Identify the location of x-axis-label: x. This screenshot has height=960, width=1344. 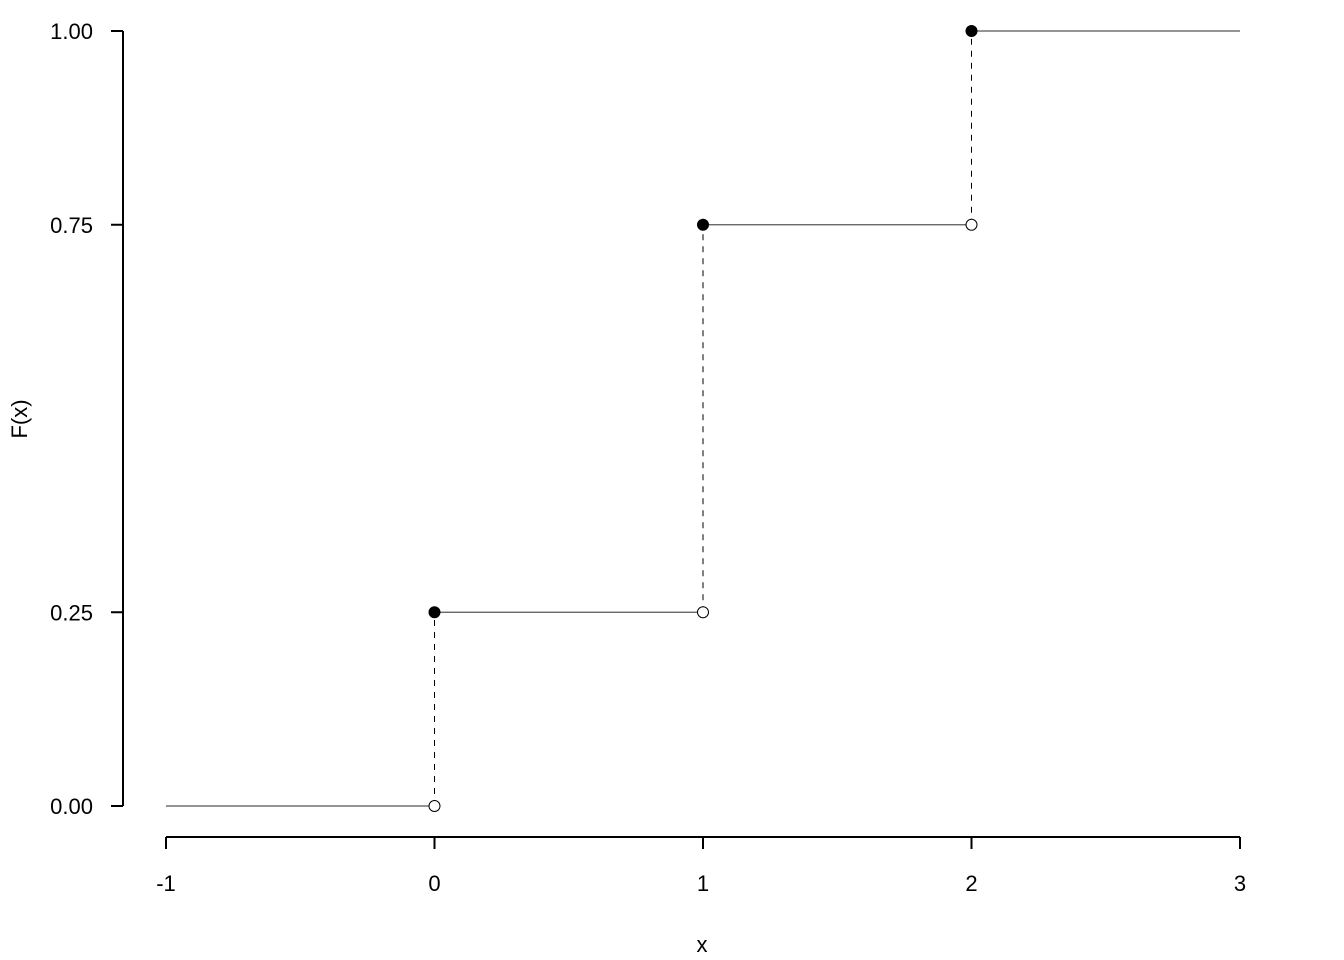
(702, 944).